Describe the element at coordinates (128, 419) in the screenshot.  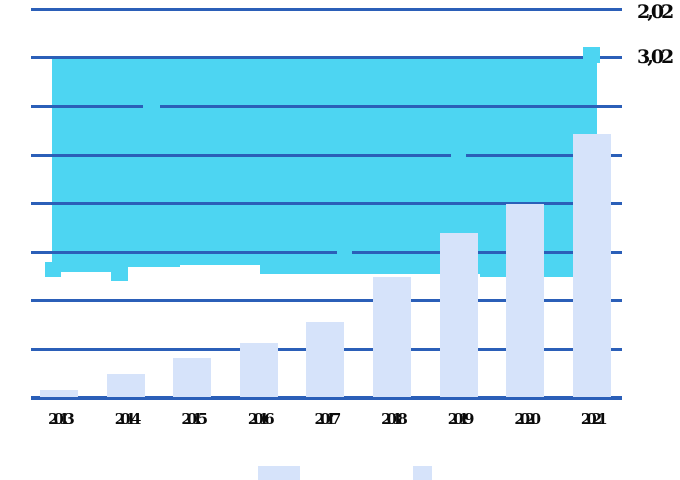
I see `x-axis-label: 2014` at that location.